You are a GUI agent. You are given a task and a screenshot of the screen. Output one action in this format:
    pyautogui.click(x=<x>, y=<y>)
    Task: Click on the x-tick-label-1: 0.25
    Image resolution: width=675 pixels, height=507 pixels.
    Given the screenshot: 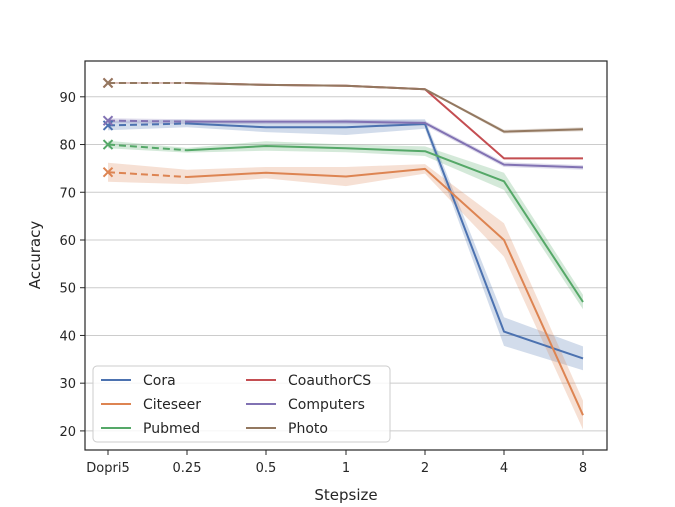 What is the action you would take?
    pyautogui.click(x=187, y=468)
    